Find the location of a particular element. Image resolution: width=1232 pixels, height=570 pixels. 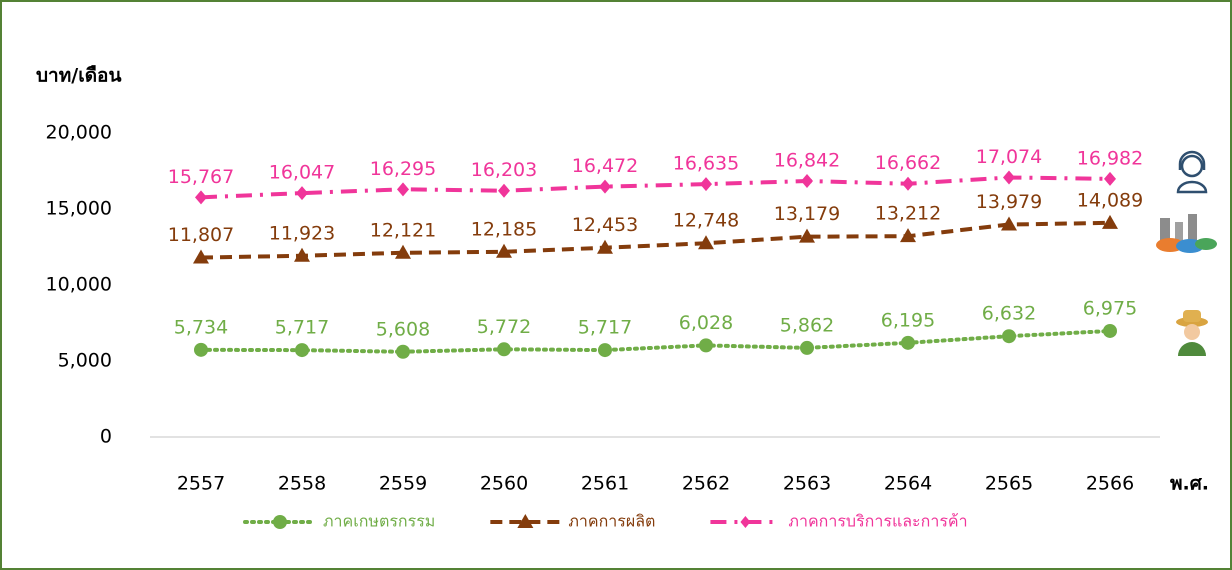

y-tick-label: 20,000 is located at coordinates (79, 133).